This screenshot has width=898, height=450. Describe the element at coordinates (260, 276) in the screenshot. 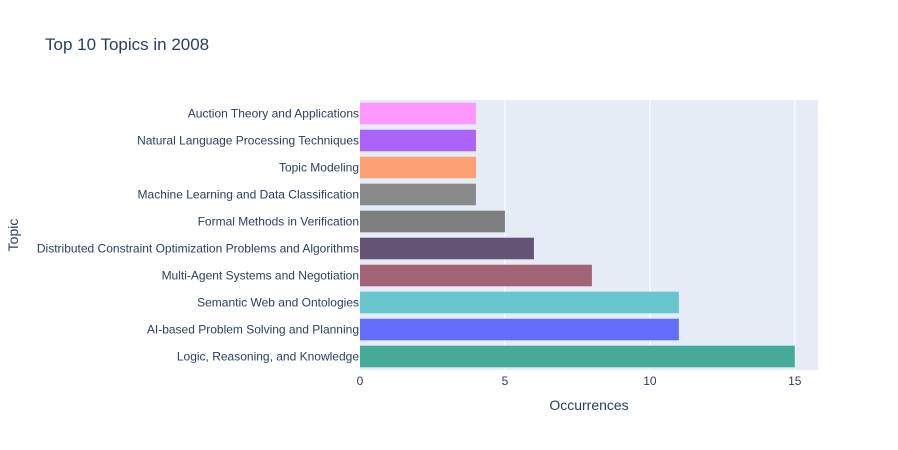

I see `y-tick-label: Multi-Agent Systems and Negotiation` at that location.